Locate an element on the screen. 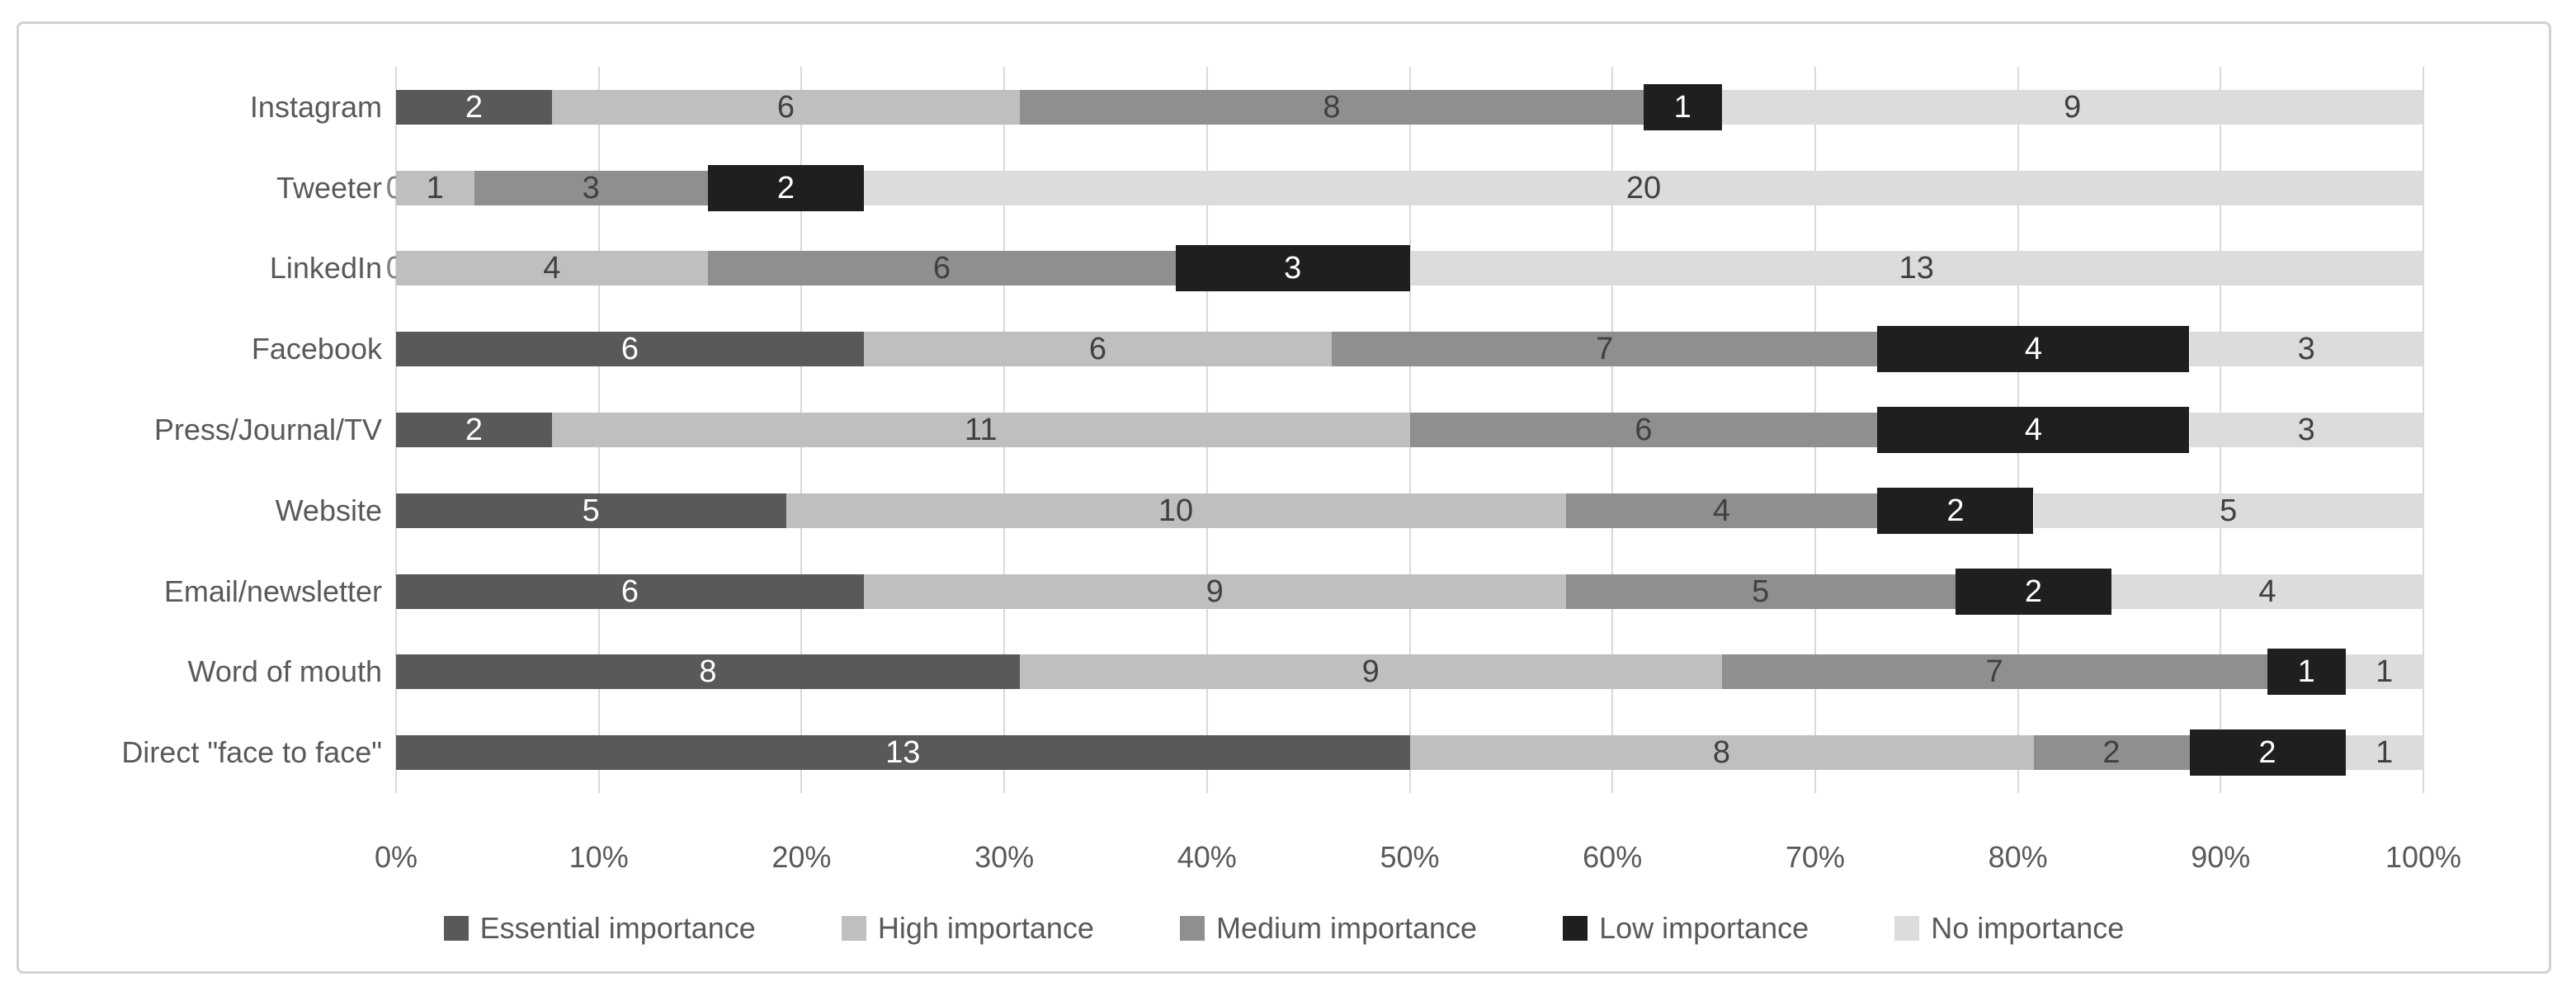 Image resolution: width=2576 pixels, height=996 pixels. category-label: Email/newsletter is located at coordinates (272, 591).